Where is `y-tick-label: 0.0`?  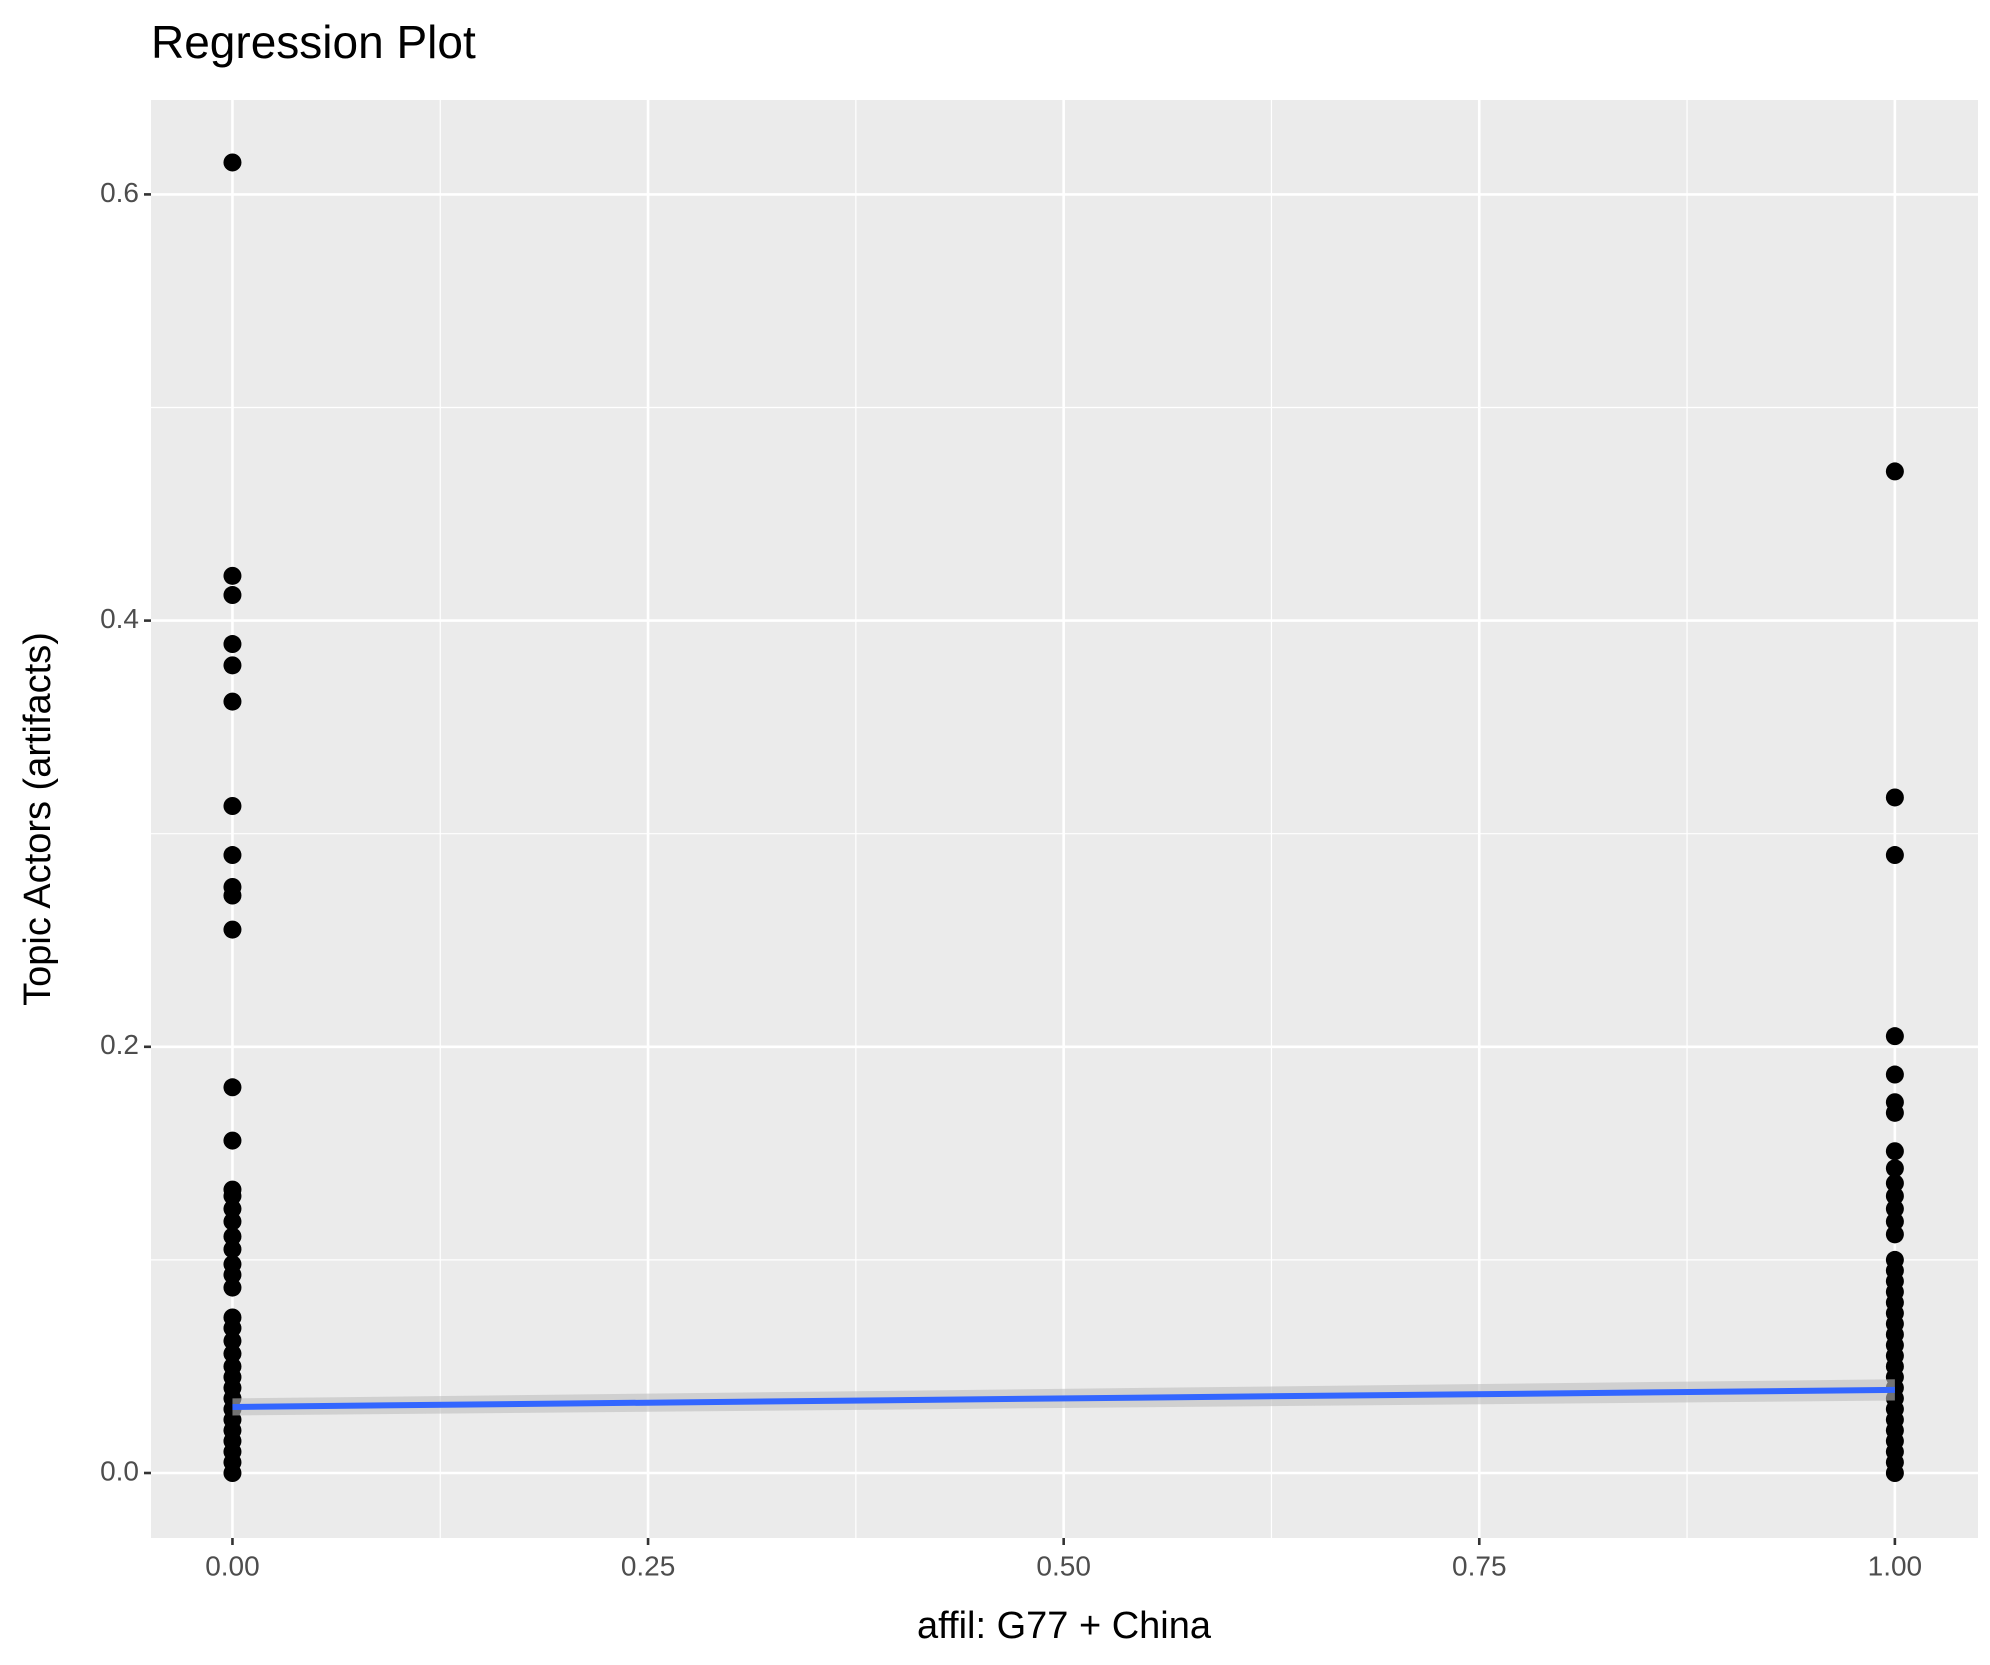 y-tick-label: 0.0 is located at coordinates (119, 1470).